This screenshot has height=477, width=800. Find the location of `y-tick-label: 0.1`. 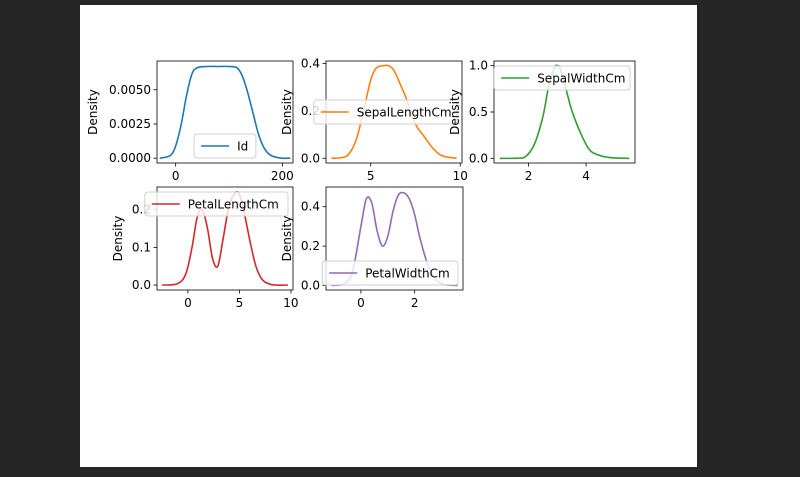

y-tick-label: 0.1 is located at coordinates (141, 247).